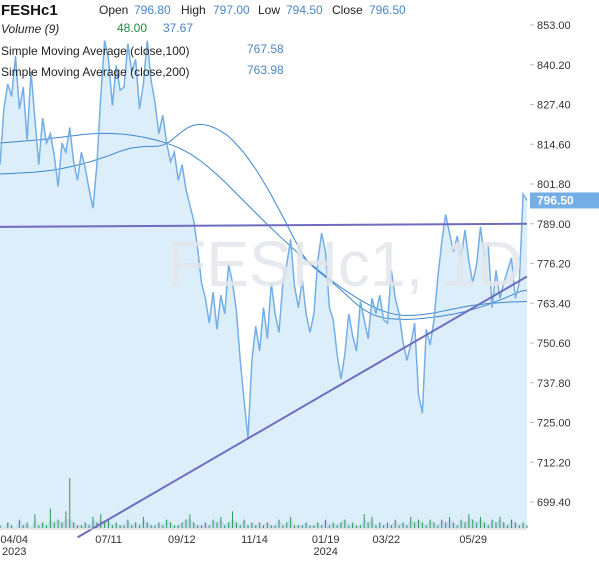 The height and width of the screenshot is (562, 599). I want to click on y-tick-label: 814.60, so click(554, 145).